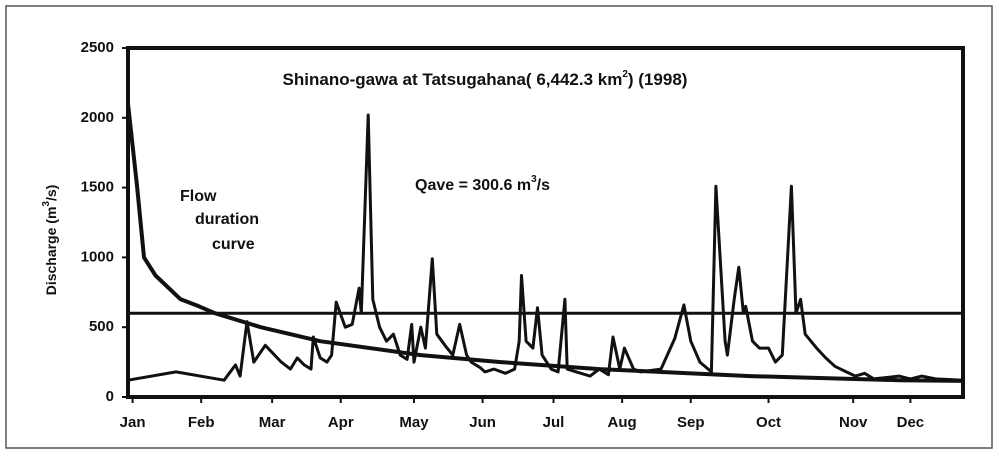  I want to click on x-tick-label: Jul, so click(554, 422).